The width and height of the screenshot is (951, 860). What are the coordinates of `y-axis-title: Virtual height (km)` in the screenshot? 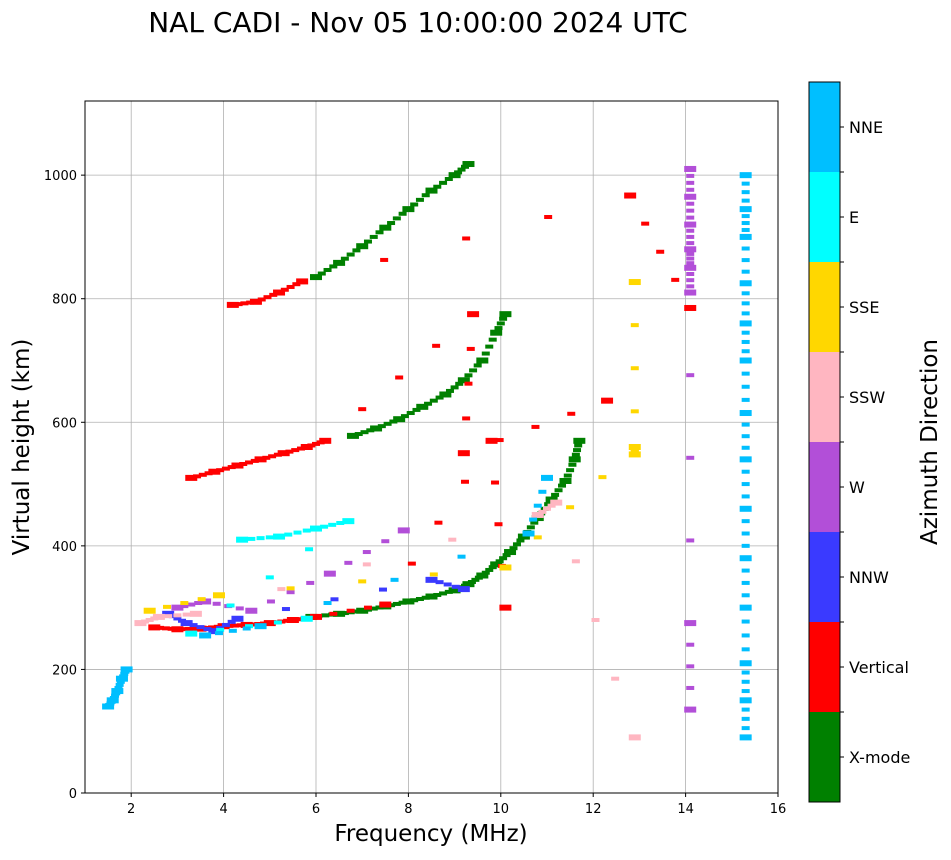 It's located at (22, 447).